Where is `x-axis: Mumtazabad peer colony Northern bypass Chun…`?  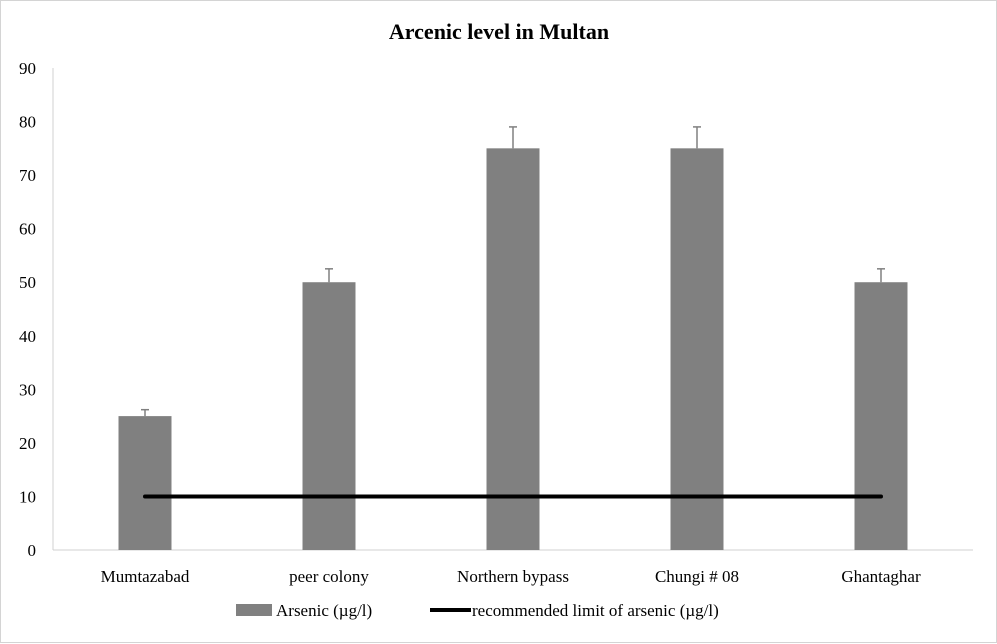 x-axis: Mumtazabad peer colony Northern bypass Chun… is located at coordinates (513, 567).